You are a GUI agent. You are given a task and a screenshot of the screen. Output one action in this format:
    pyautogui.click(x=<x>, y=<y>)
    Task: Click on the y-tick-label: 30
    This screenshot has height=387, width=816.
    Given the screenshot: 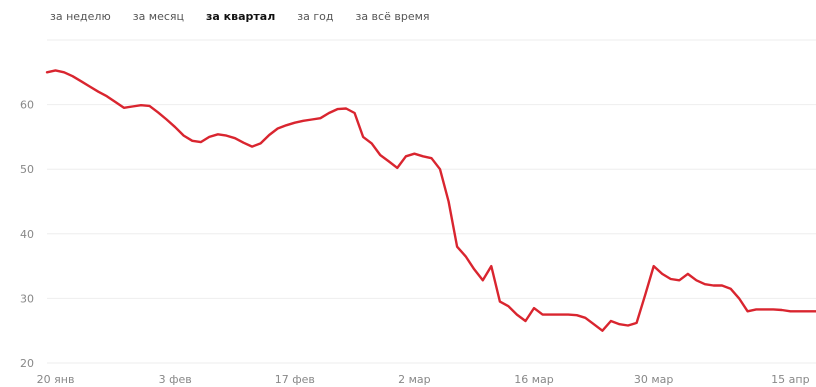 What is the action you would take?
    pyautogui.click(x=27, y=298)
    